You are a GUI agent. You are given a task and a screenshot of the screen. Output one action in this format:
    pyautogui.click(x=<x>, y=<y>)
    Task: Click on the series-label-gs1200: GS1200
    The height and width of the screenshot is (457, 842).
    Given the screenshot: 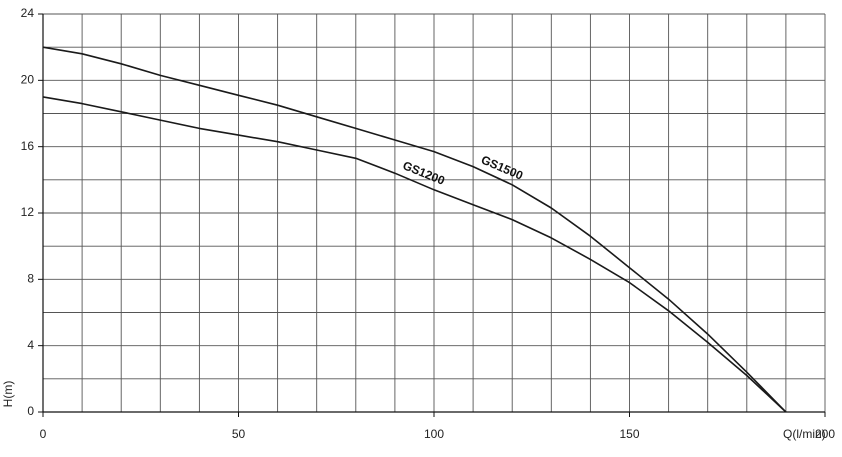 What is the action you would take?
    pyautogui.click(x=424, y=173)
    